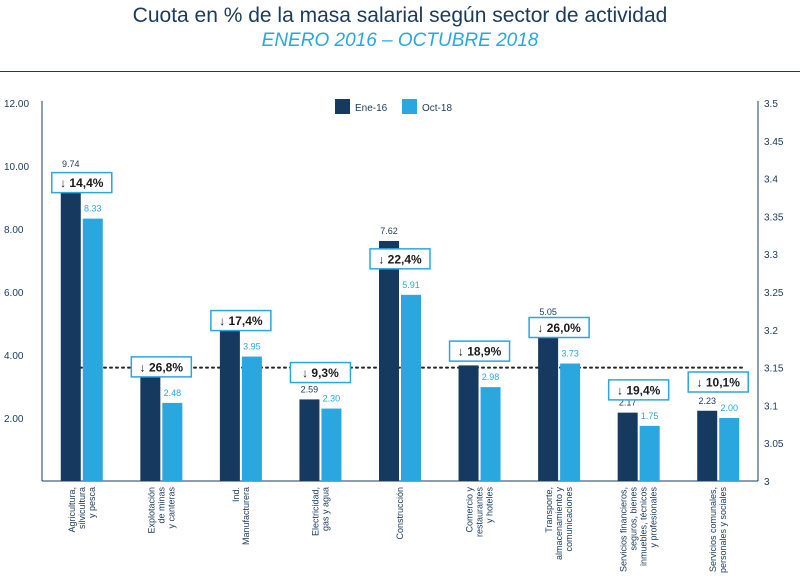 Image resolution: width=800 pixels, height=582 pixels. What do you see at coordinates (409, 106) in the screenshot?
I see `legend-swatch-oct18` at bounding box center [409, 106].